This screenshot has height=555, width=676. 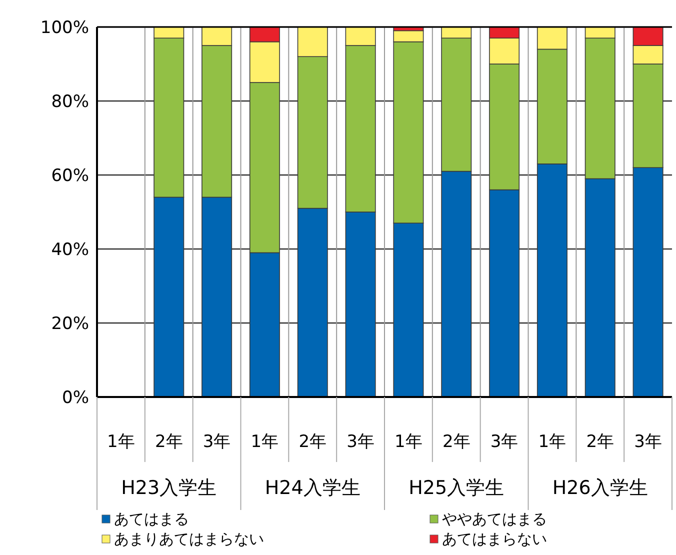 What do you see at coordinates (70, 102) in the screenshot?
I see `y-tick-label: 80%` at bounding box center [70, 102].